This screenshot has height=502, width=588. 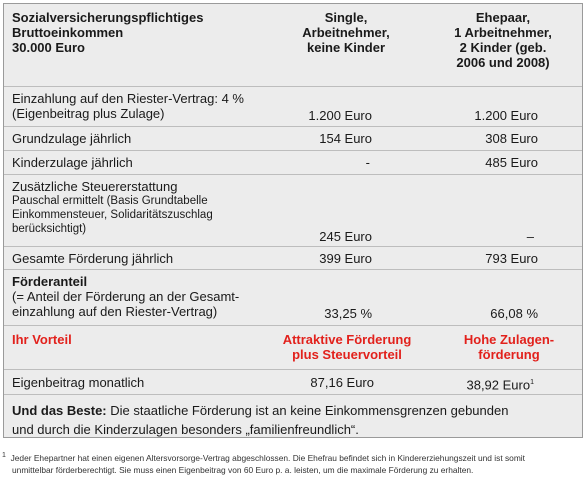 What do you see at coordinates (50, 281) in the screenshot?
I see `label-line: Förderanteil` at bounding box center [50, 281].